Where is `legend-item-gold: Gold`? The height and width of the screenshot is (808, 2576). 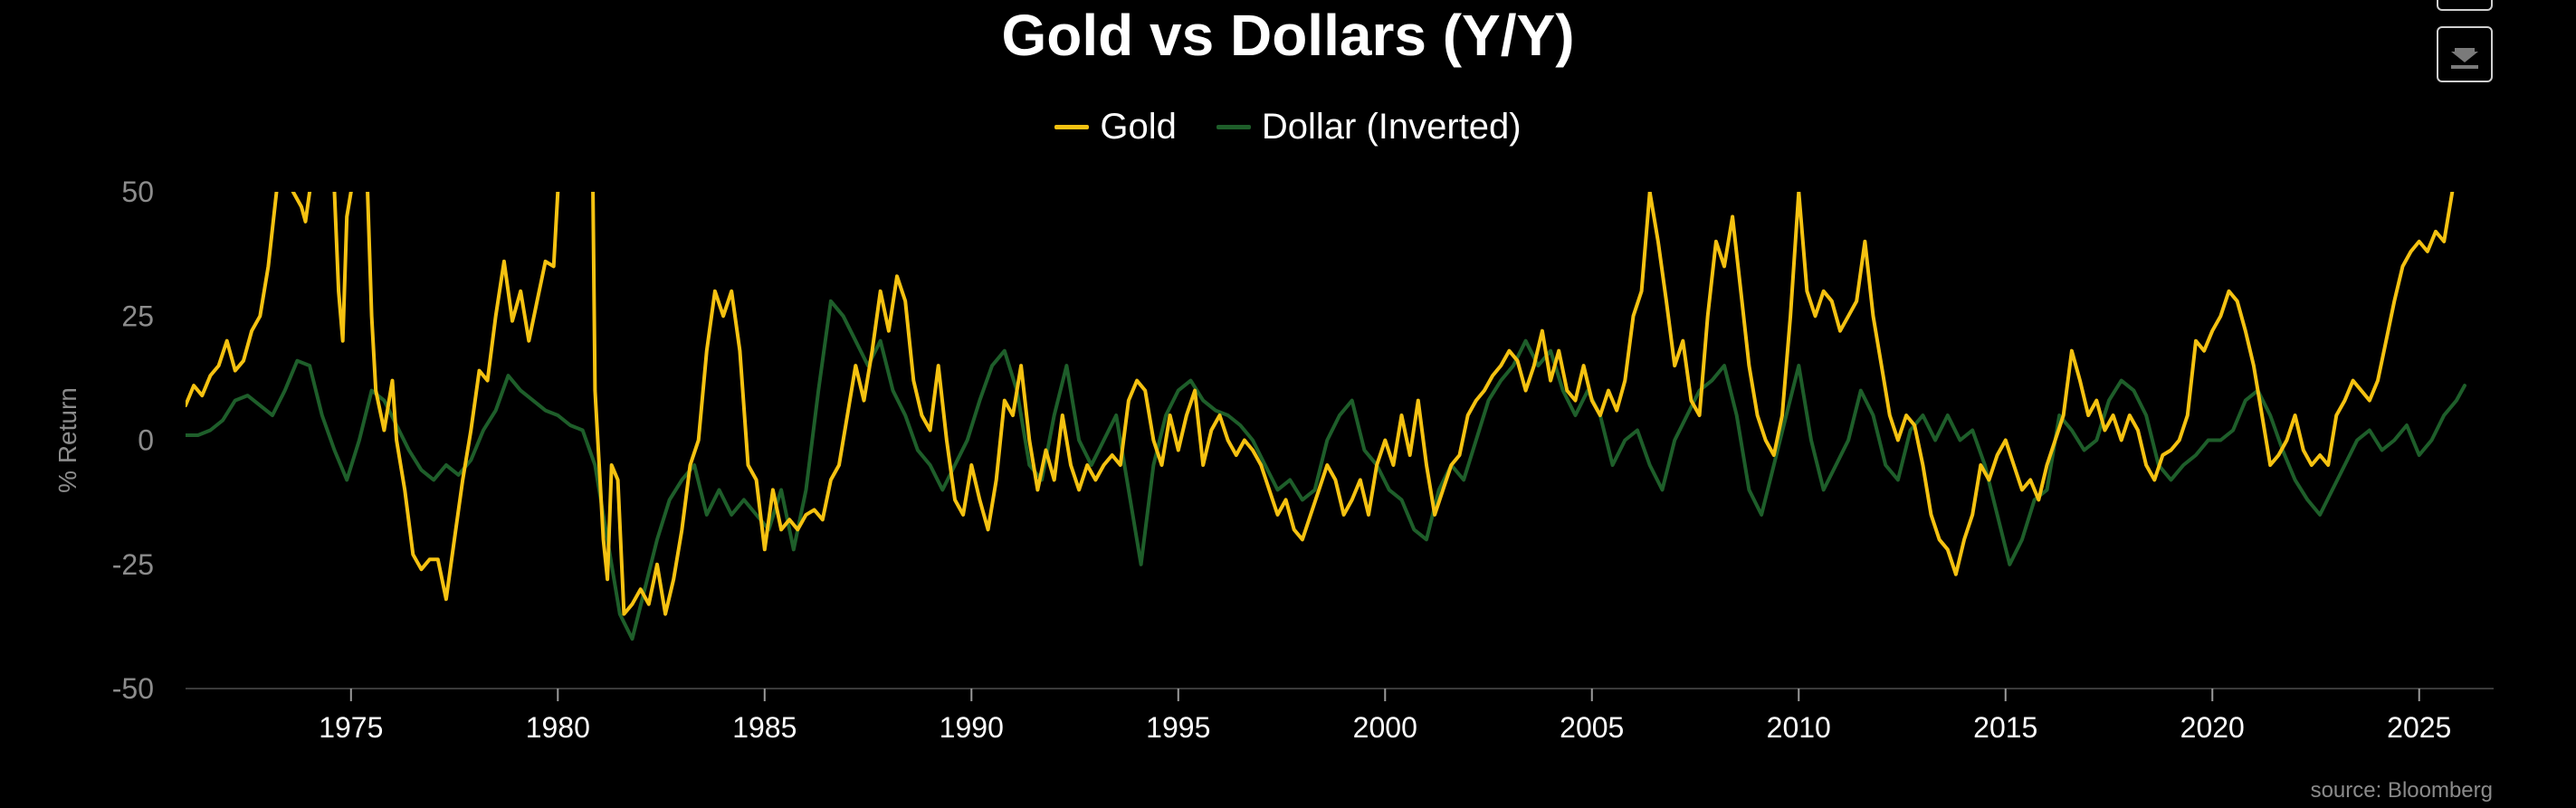 legend-item-gold: Gold is located at coordinates (1115, 127).